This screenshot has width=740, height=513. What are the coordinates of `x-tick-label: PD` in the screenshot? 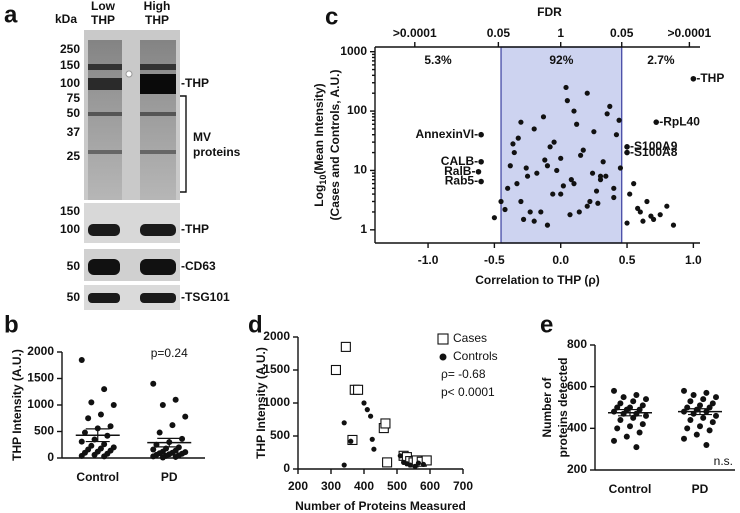 It's located at (700, 489).